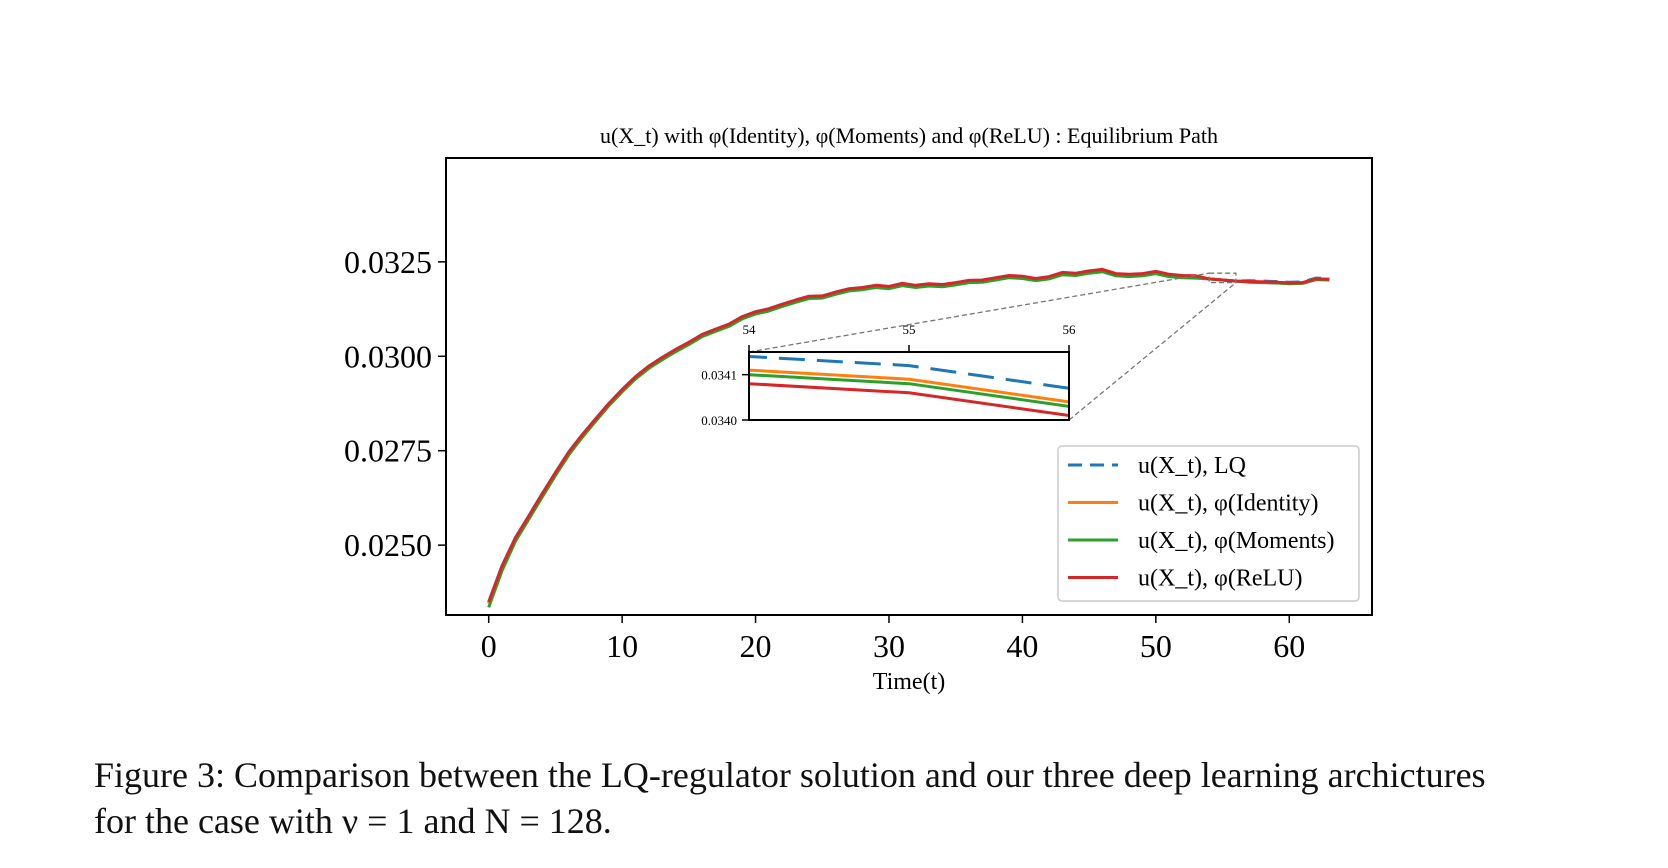 This screenshot has height=868, width=1668. I want to click on inset-x-tick-label: 54, so click(750, 329).